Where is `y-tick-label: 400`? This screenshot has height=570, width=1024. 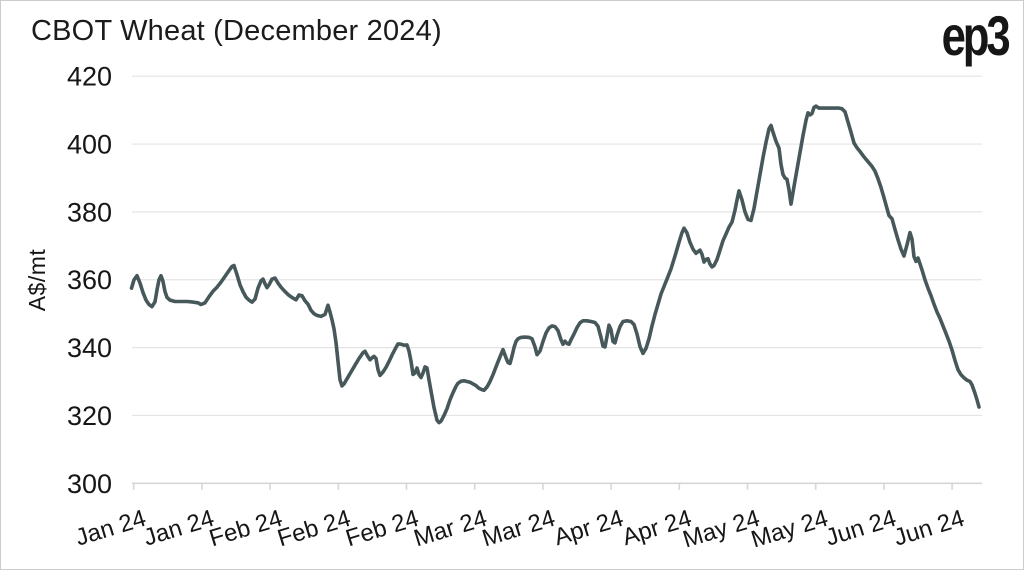
y-tick-label: 400 is located at coordinates (89, 145).